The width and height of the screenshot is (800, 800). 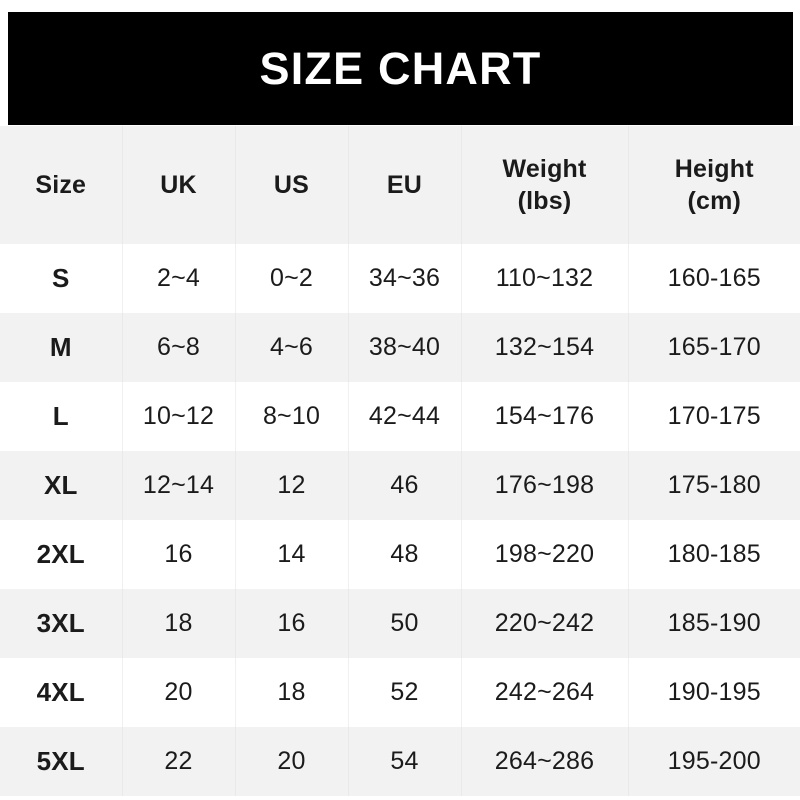 What do you see at coordinates (292, 761) in the screenshot?
I see `cell-us: 20` at bounding box center [292, 761].